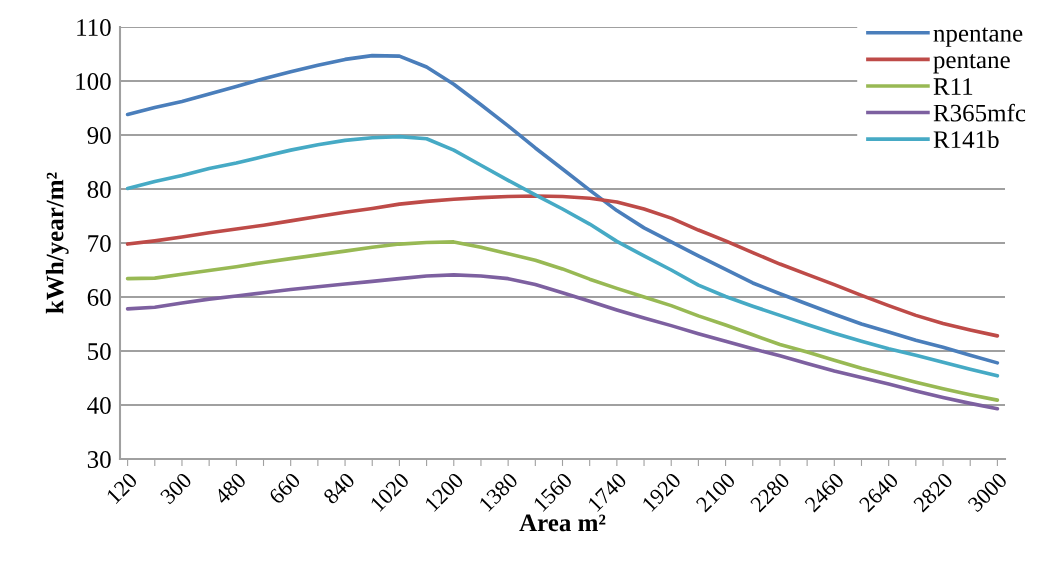  I want to click on legend-label: npentane, so click(978, 37).